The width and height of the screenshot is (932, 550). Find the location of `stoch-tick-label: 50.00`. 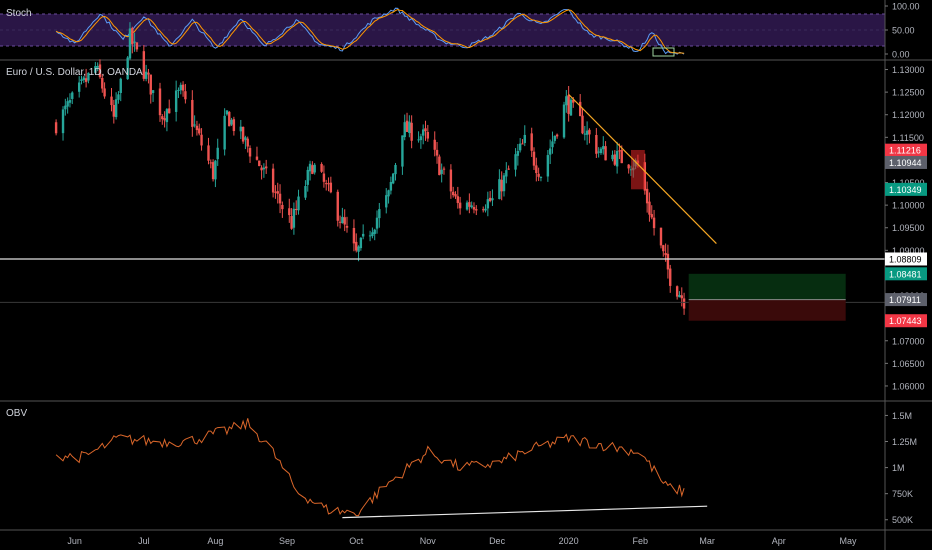

stoch-tick-label: 50.00 is located at coordinates (903, 31).